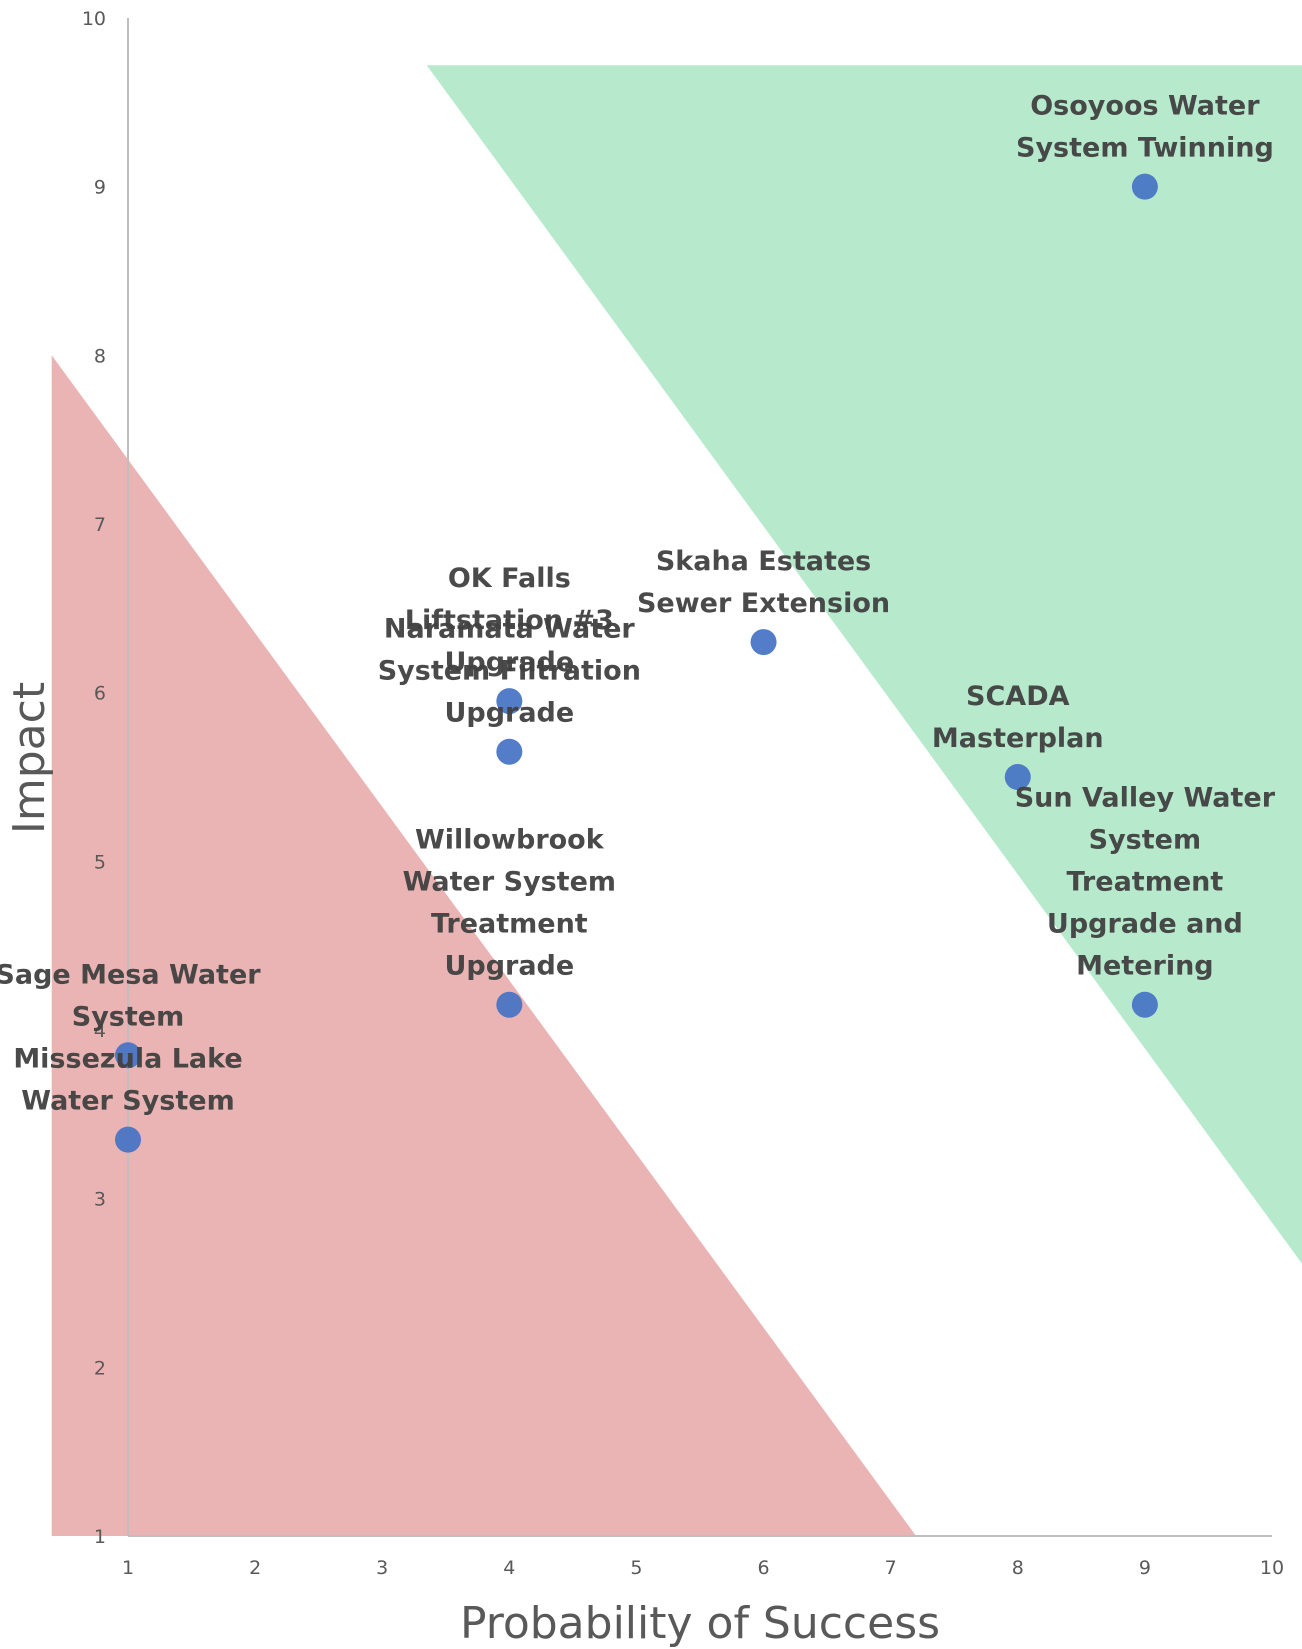 The width and height of the screenshot is (1302, 1649). I want to click on data-label-line: Liftstation #3, so click(509, 620).